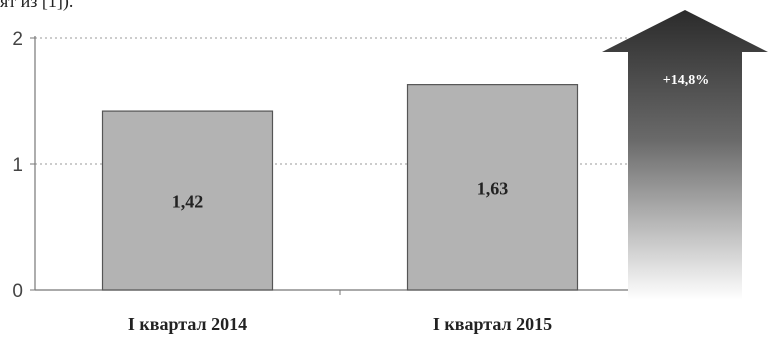 This screenshot has height=342, width=768. What do you see at coordinates (17, 39) in the screenshot?
I see `y-tick-label: 2` at bounding box center [17, 39].